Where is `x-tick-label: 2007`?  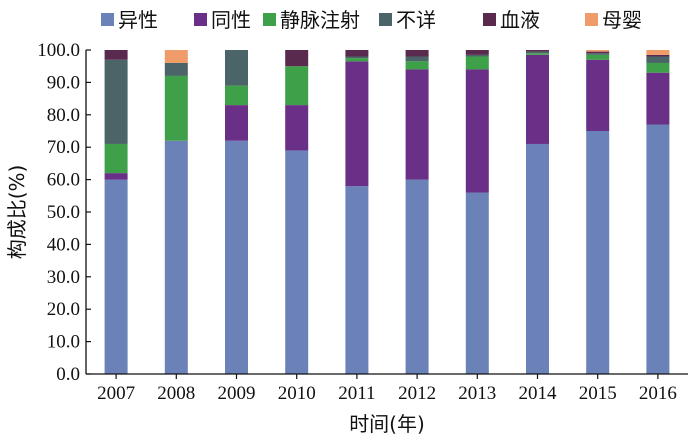
x-tick-label: 2007 is located at coordinates (116, 393).